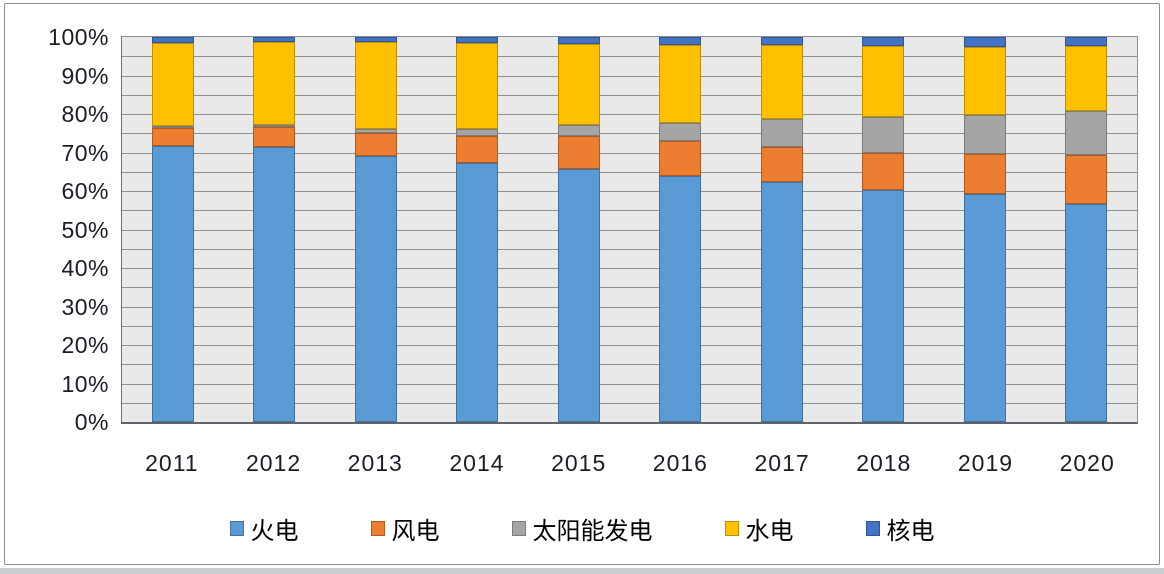 Image resolution: width=1164 pixels, height=574 pixels. I want to click on legend-item-水电: 水电, so click(759, 528).